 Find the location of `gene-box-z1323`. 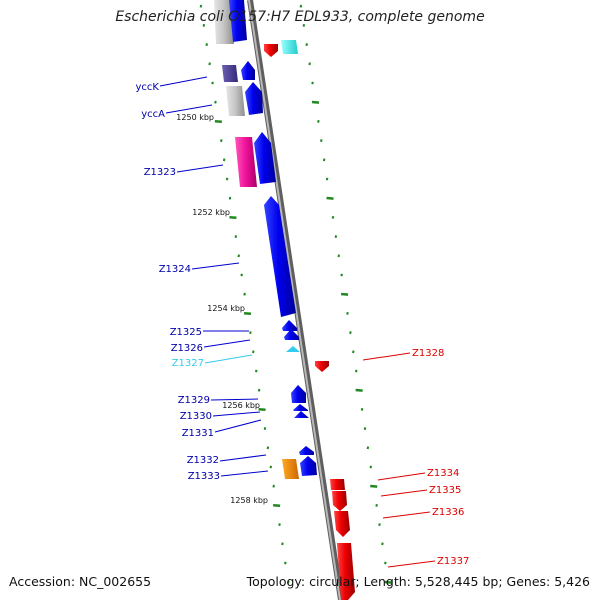

gene-box-z1323 is located at coordinates (246, 162).